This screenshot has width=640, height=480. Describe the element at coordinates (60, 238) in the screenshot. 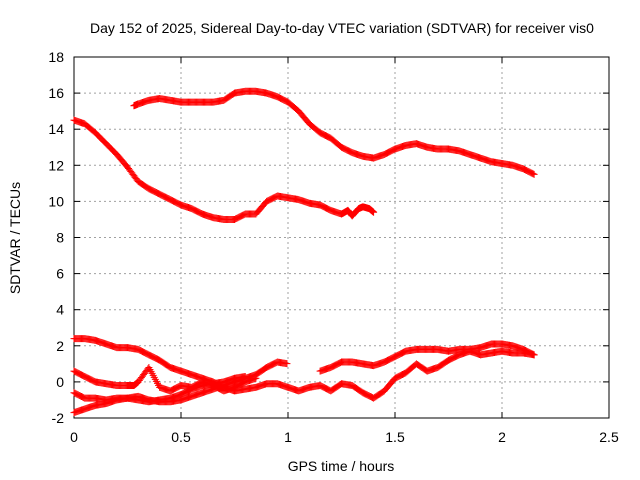

I see `y-tick-label: 8` at that location.